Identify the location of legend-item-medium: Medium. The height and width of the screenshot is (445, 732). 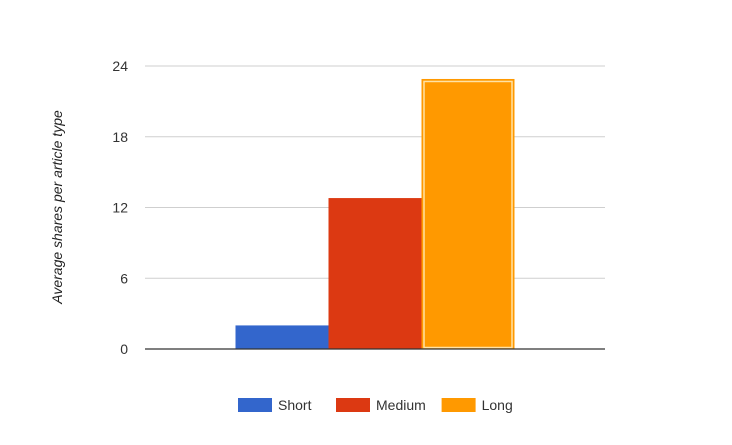
(381, 405).